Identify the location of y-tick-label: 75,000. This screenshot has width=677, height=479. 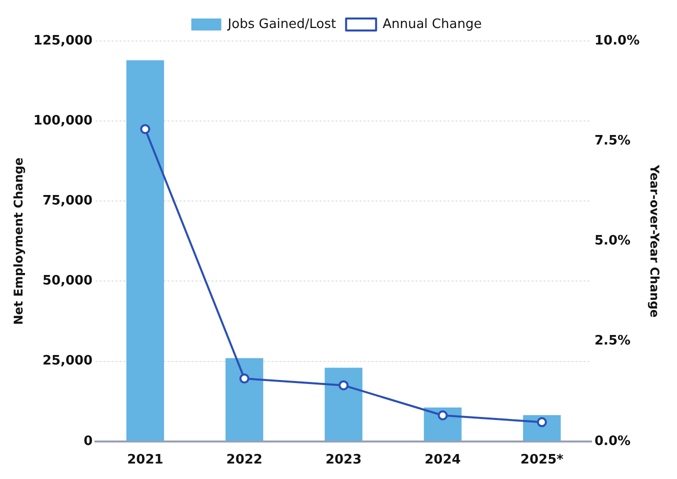
(67, 201).